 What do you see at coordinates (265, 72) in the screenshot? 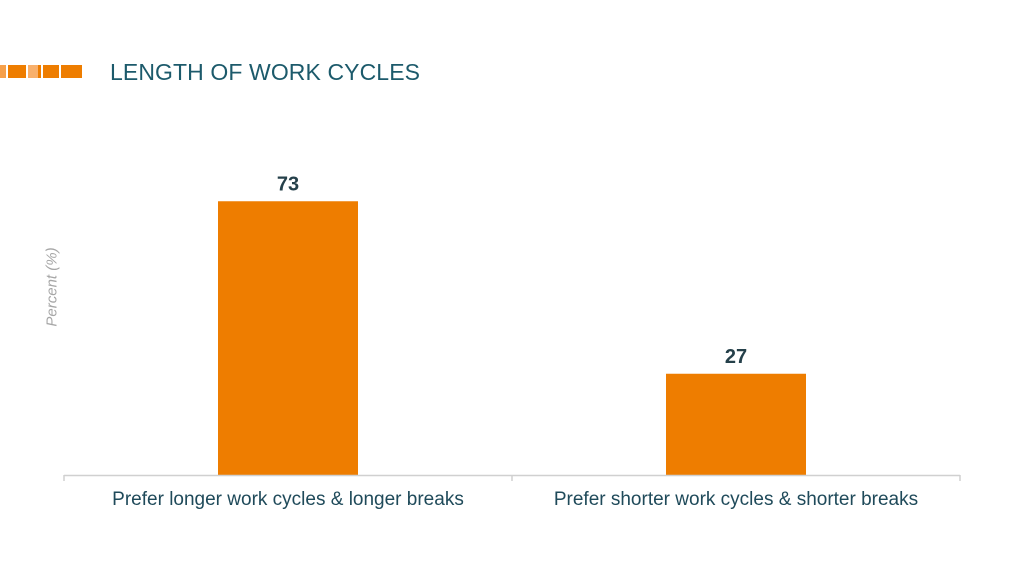
I see `page-title: LENGTH OF WORK CYCLES` at bounding box center [265, 72].